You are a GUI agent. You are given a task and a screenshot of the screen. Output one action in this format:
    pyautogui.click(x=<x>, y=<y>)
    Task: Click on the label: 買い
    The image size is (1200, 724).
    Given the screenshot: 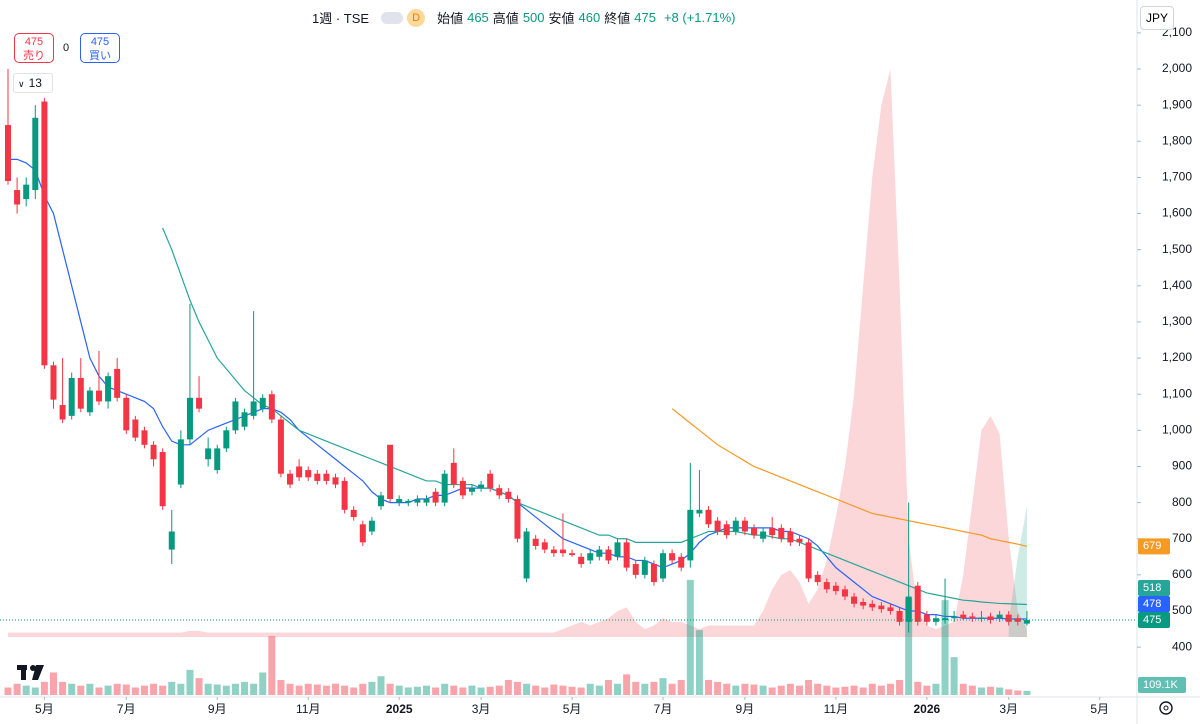 What is the action you would take?
    pyautogui.click(x=100, y=56)
    